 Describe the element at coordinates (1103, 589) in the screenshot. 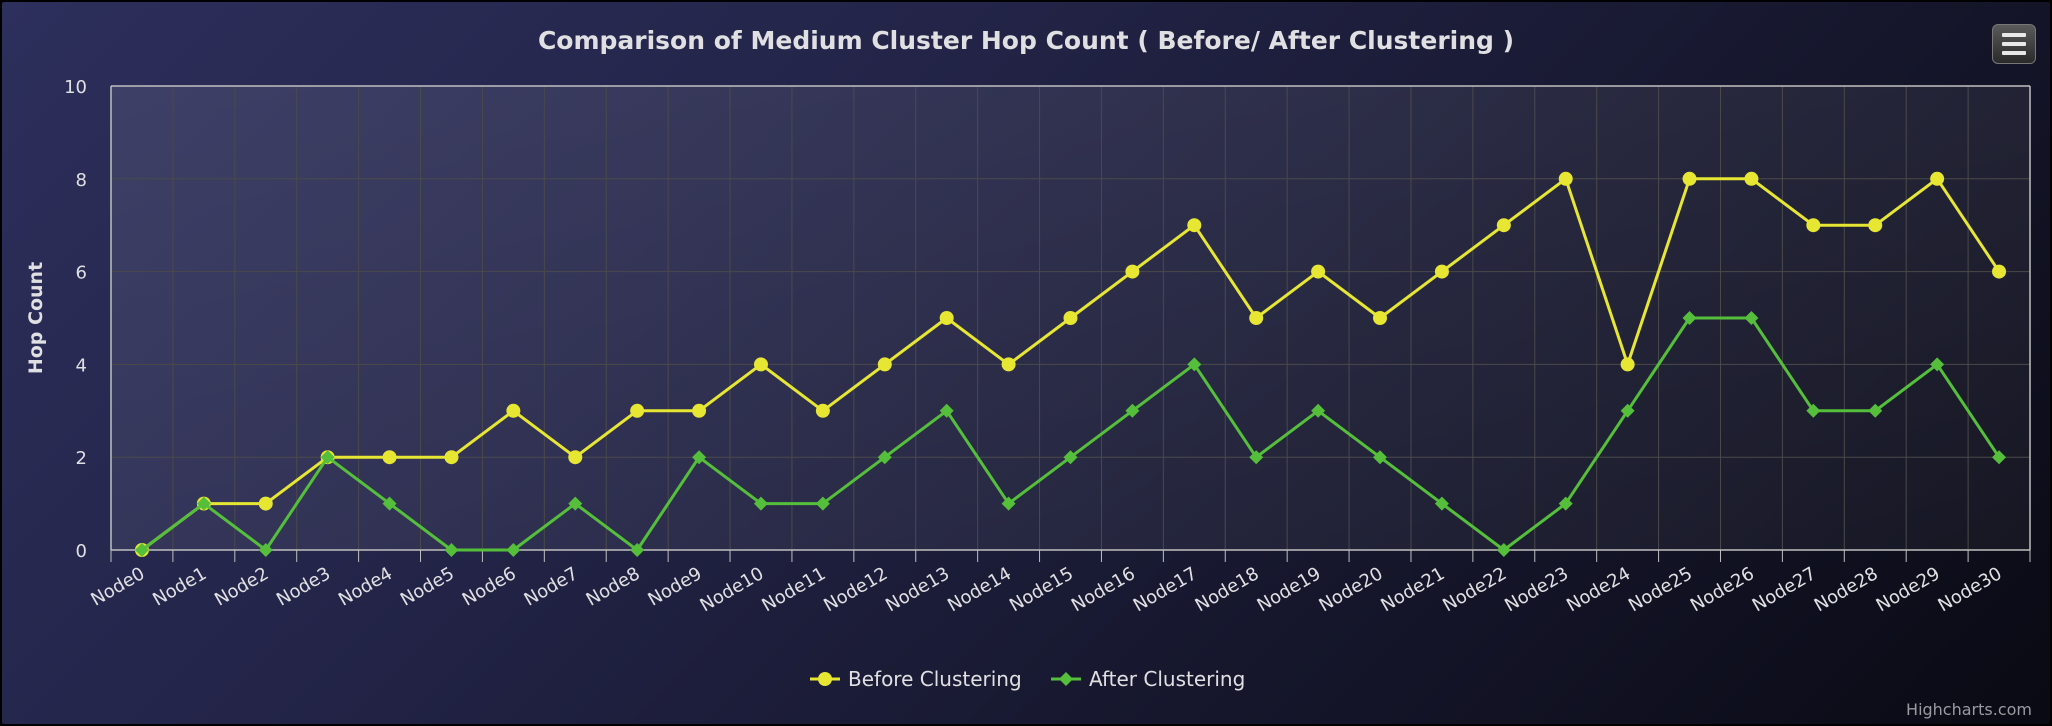

I see `x-tick-label: Node16` at that location.